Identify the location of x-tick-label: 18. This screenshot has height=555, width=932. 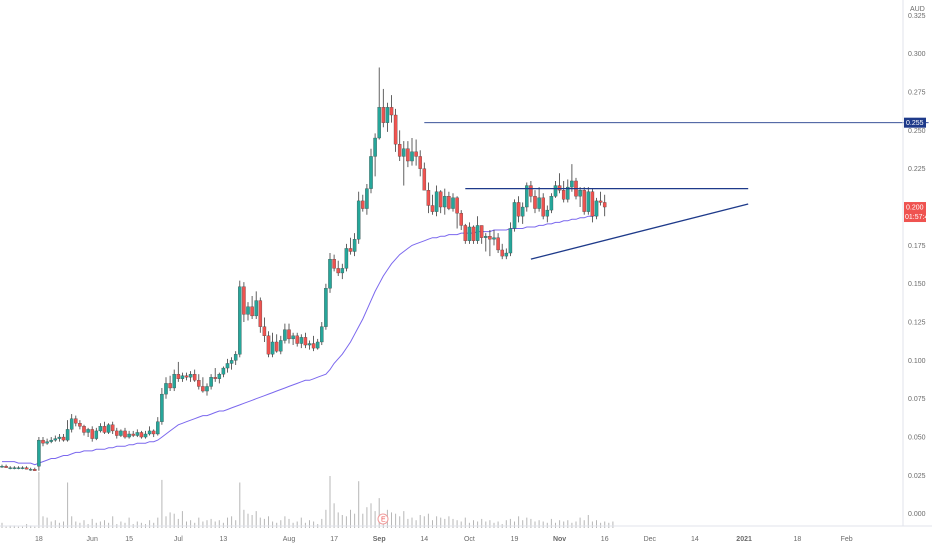
(798, 539).